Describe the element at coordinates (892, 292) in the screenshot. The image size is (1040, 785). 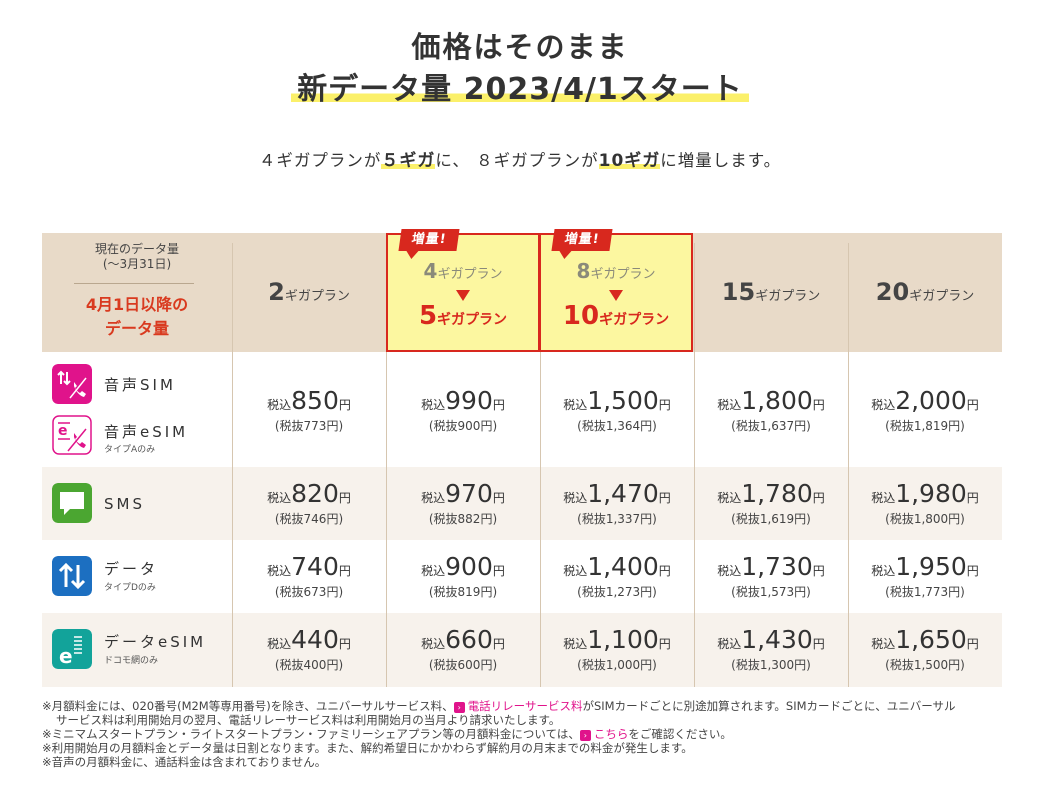
I see `plan-amount: 20` at that location.